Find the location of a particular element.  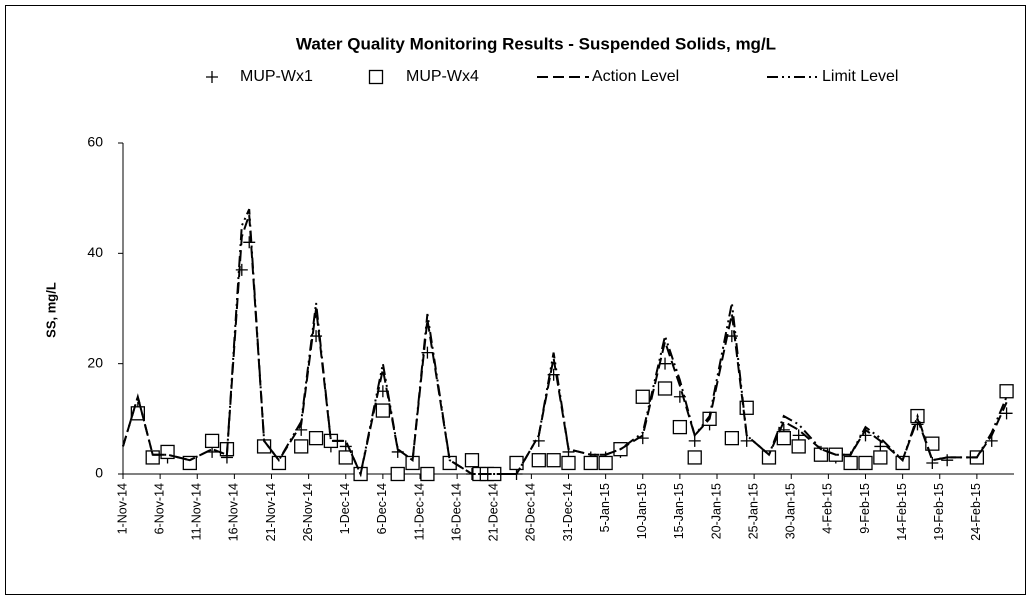

x-tick-label: 9-Feb-15 is located at coordinates (865, 508).